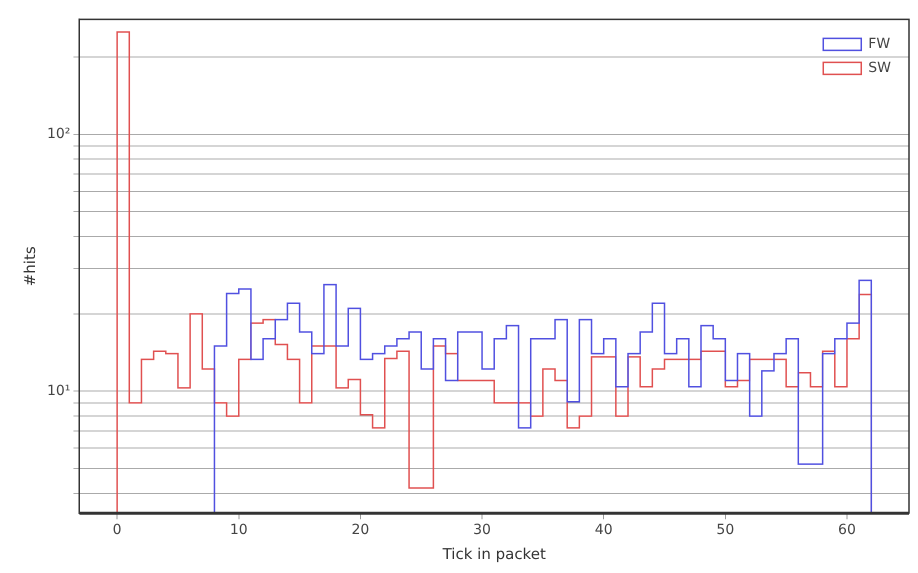  What do you see at coordinates (58, 134) in the screenshot?
I see `y-tick-label: 10²` at bounding box center [58, 134].